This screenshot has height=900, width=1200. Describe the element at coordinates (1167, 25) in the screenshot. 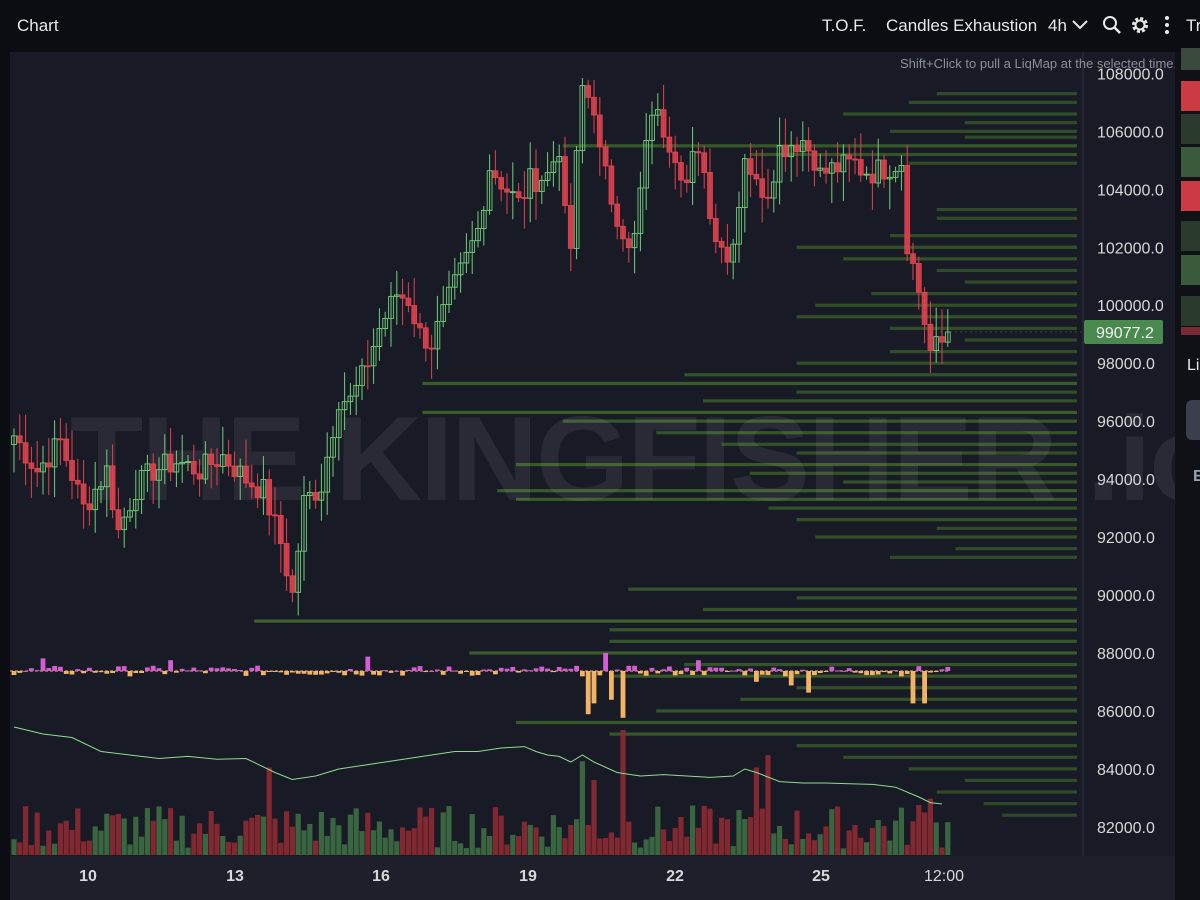

I see `more-vertical-icon` at that location.